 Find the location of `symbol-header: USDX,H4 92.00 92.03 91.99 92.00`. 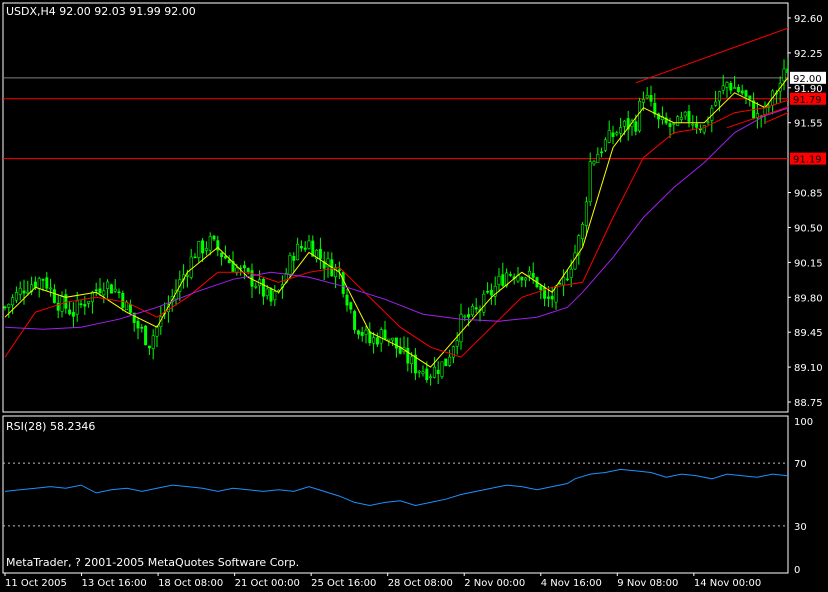

symbol-header: USDX,H4 92.00 92.03 91.99 92.00 is located at coordinates (101, 11).